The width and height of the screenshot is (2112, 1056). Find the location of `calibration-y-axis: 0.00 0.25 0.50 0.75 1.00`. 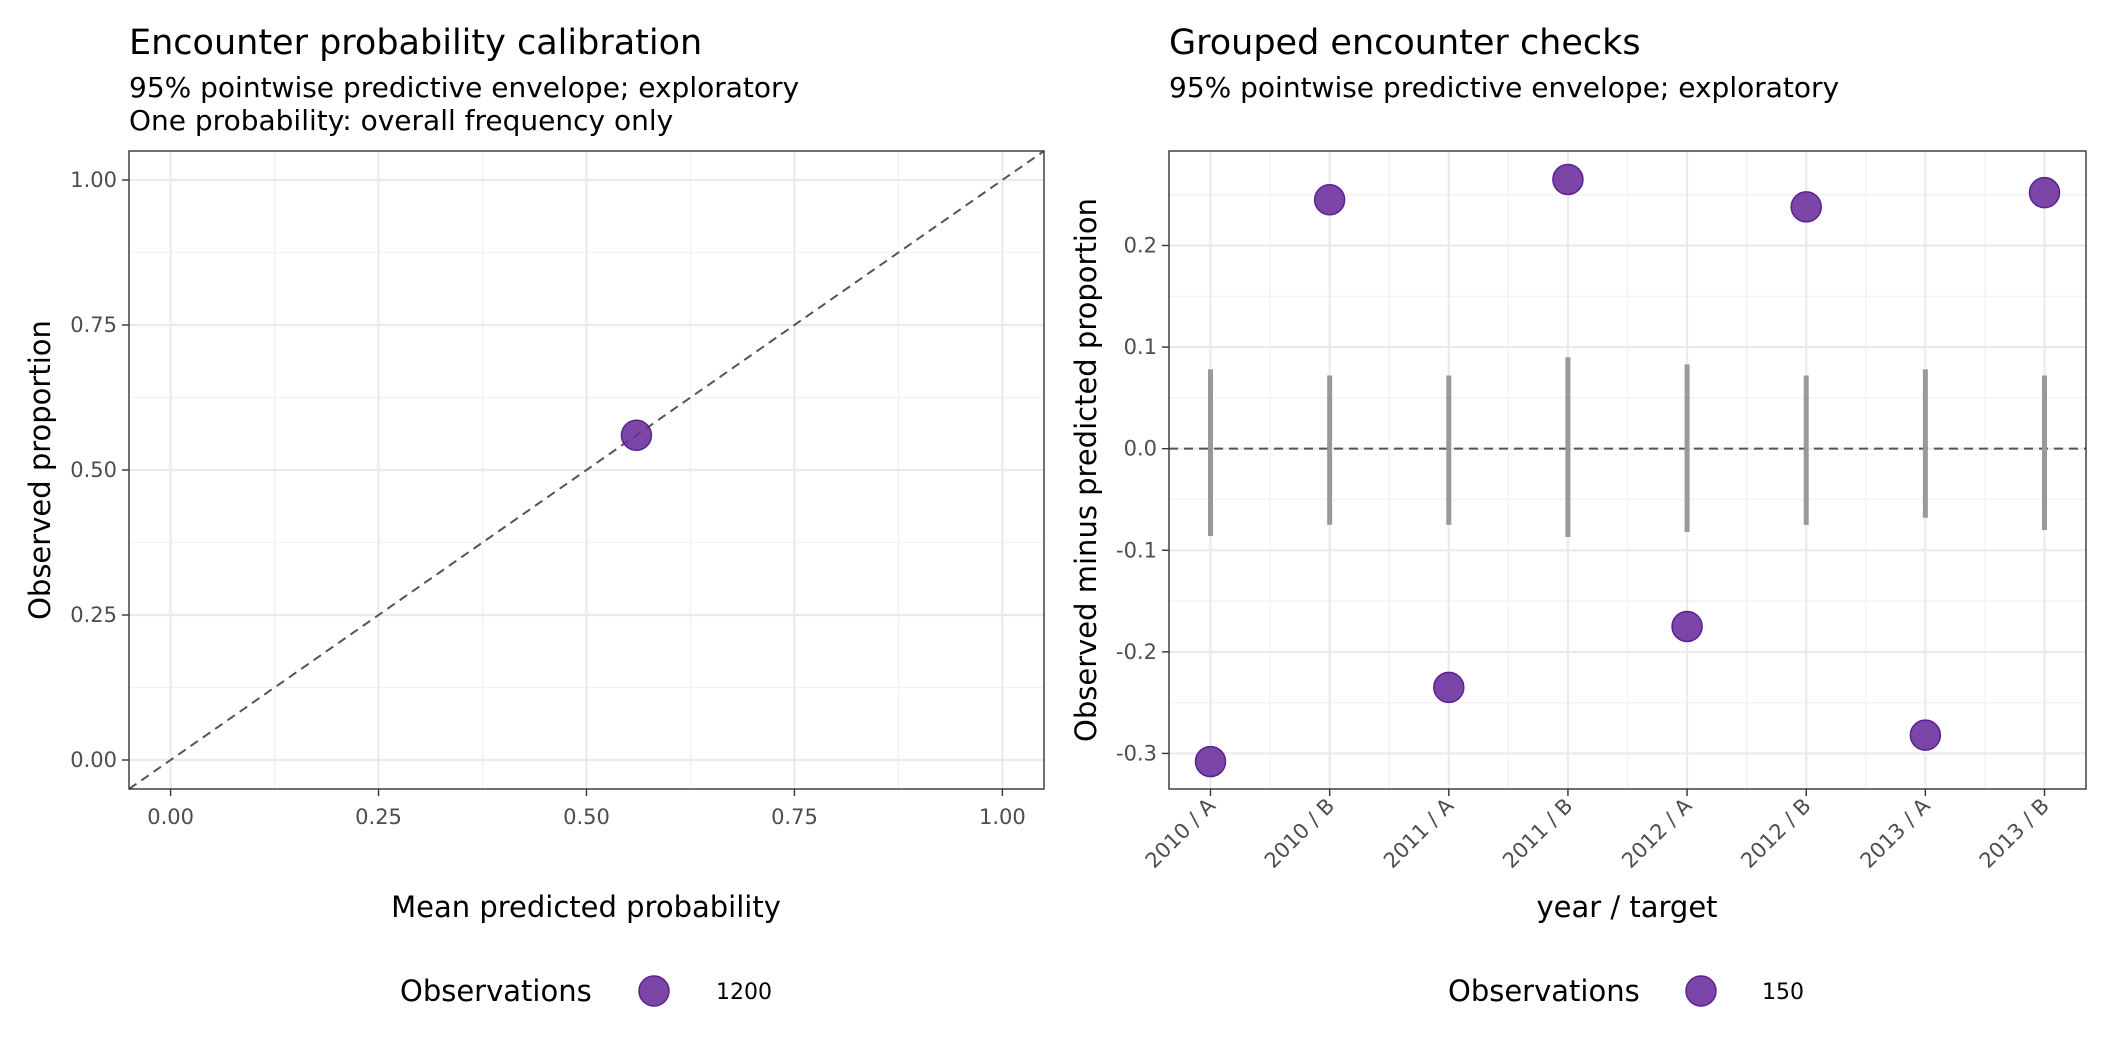

calibration-y-axis: 0.00 0.25 0.50 0.75 1.00 is located at coordinates (99, 470).